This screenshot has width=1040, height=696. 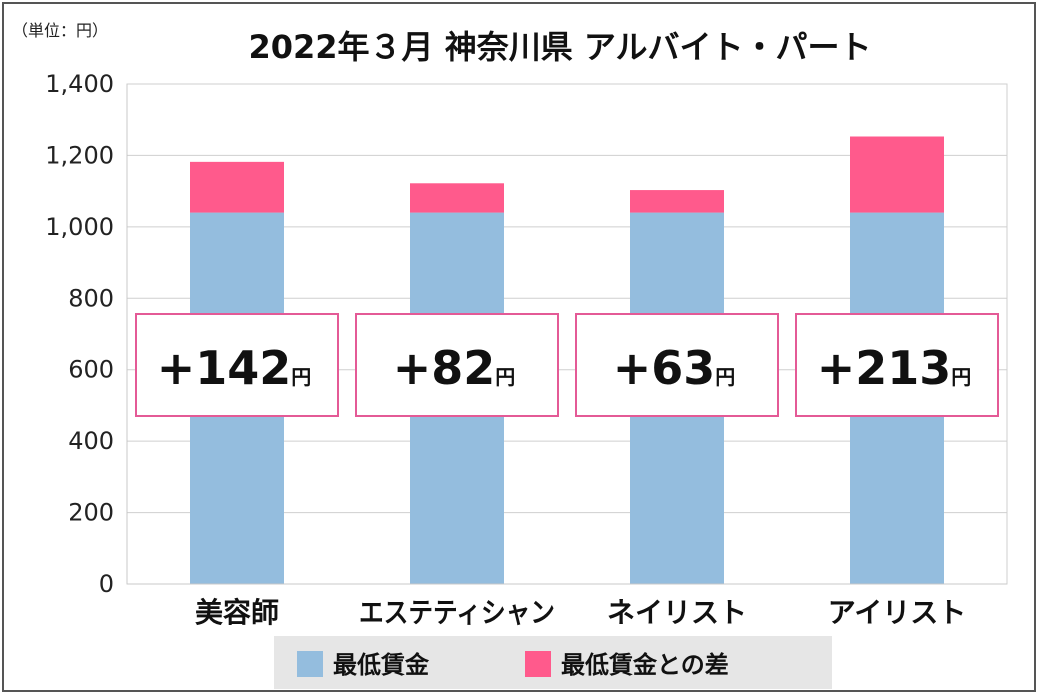 I want to click on difference-value: 142, so click(x=243, y=368).